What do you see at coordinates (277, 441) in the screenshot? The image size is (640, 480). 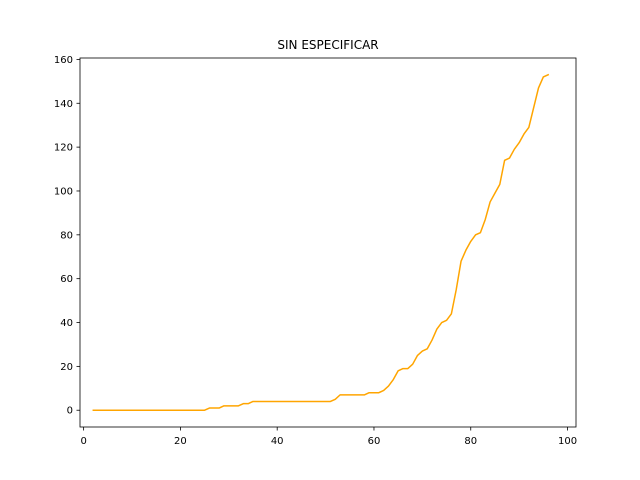 I see `x-tick-label: 40` at bounding box center [277, 441].